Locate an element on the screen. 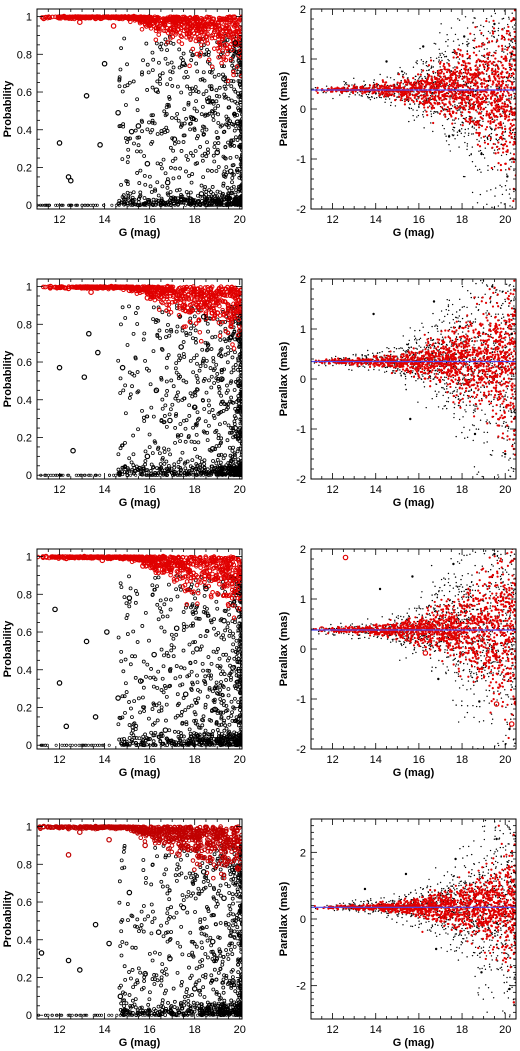 The height and width of the screenshot is (1051, 520). axes-frame is located at coordinates (139, 109).